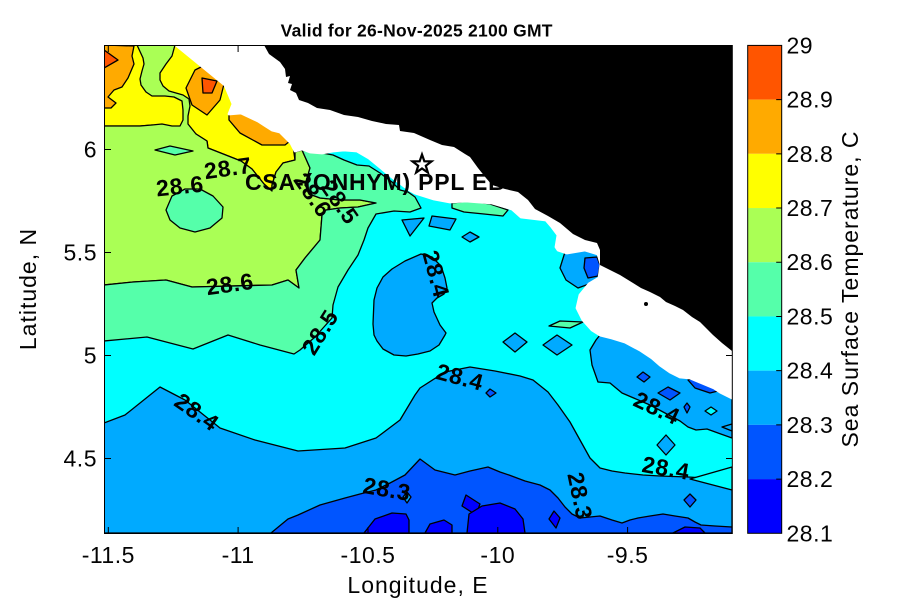 This screenshot has height=600, width=900. Describe the element at coordinates (90, 356) in the screenshot. I see `svg-text: 5` at that location.